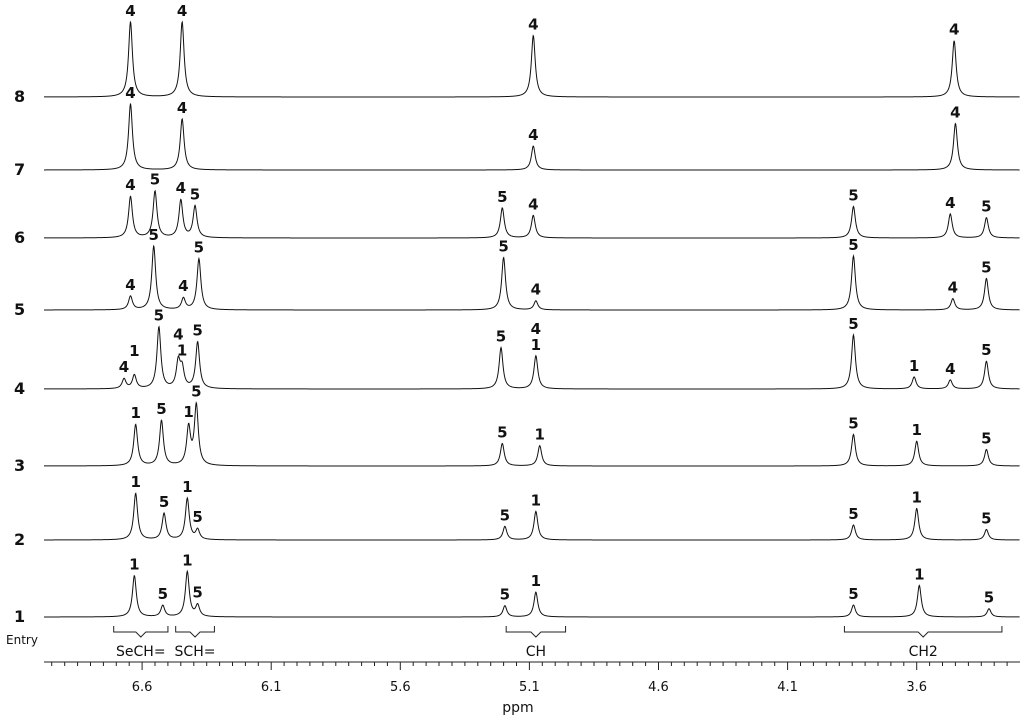  I want to click on region-label: SeCH=, so click(141, 652).